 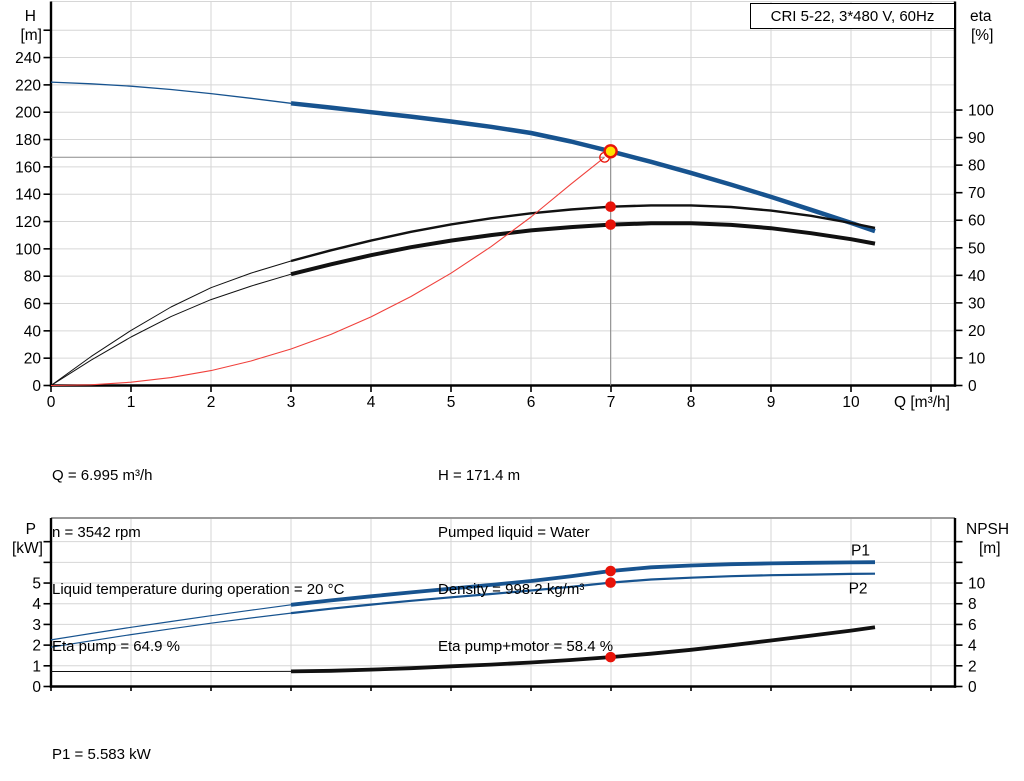 I want to click on p1-point, so click(x=610, y=571).